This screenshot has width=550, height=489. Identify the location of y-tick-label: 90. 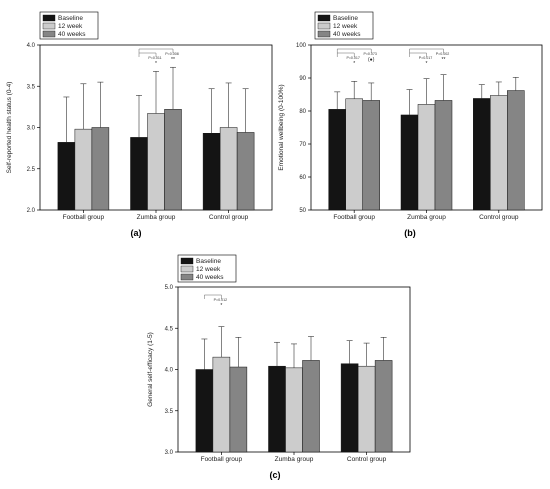
(302, 79).